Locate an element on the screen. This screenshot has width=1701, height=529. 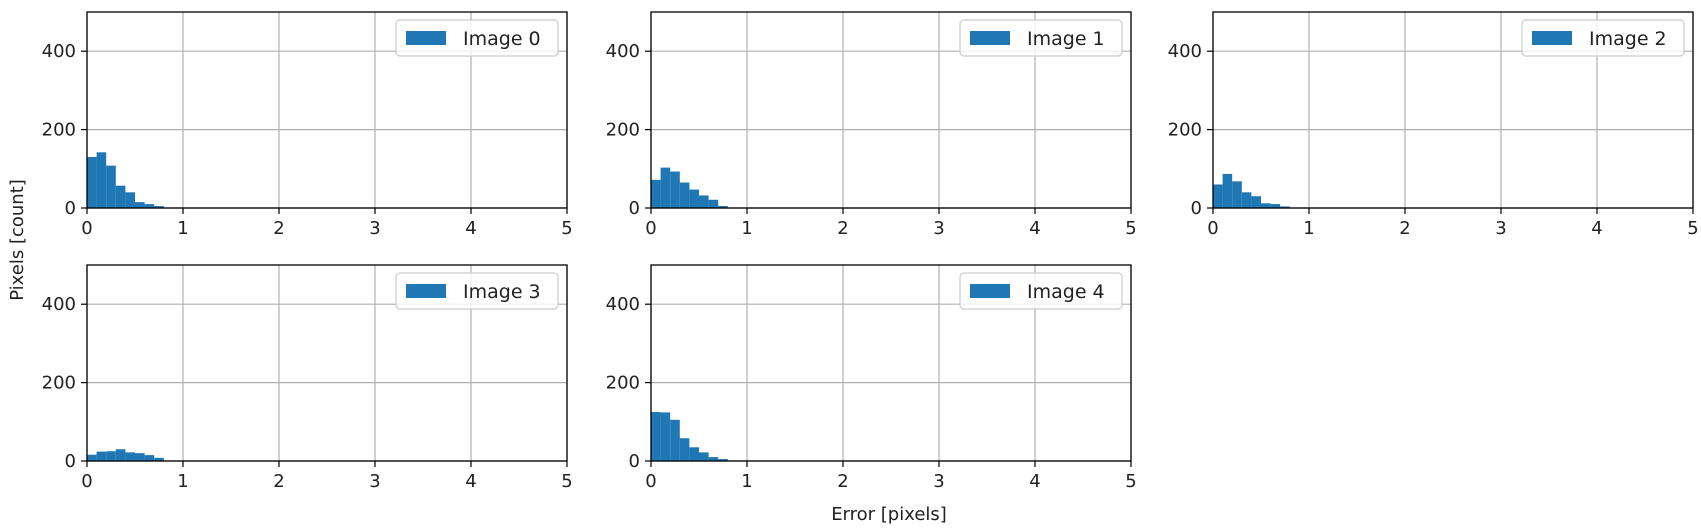
y-axis-title: Pixels [count] is located at coordinates (17, 240).